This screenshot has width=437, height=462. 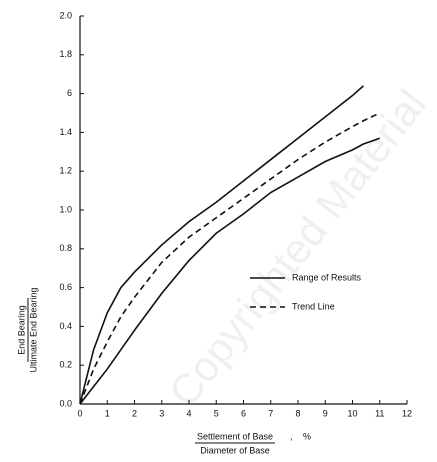 What do you see at coordinates (65, 287) in the screenshot?
I see `y-tick-label: 0.6` at bounding box center [65, 287].